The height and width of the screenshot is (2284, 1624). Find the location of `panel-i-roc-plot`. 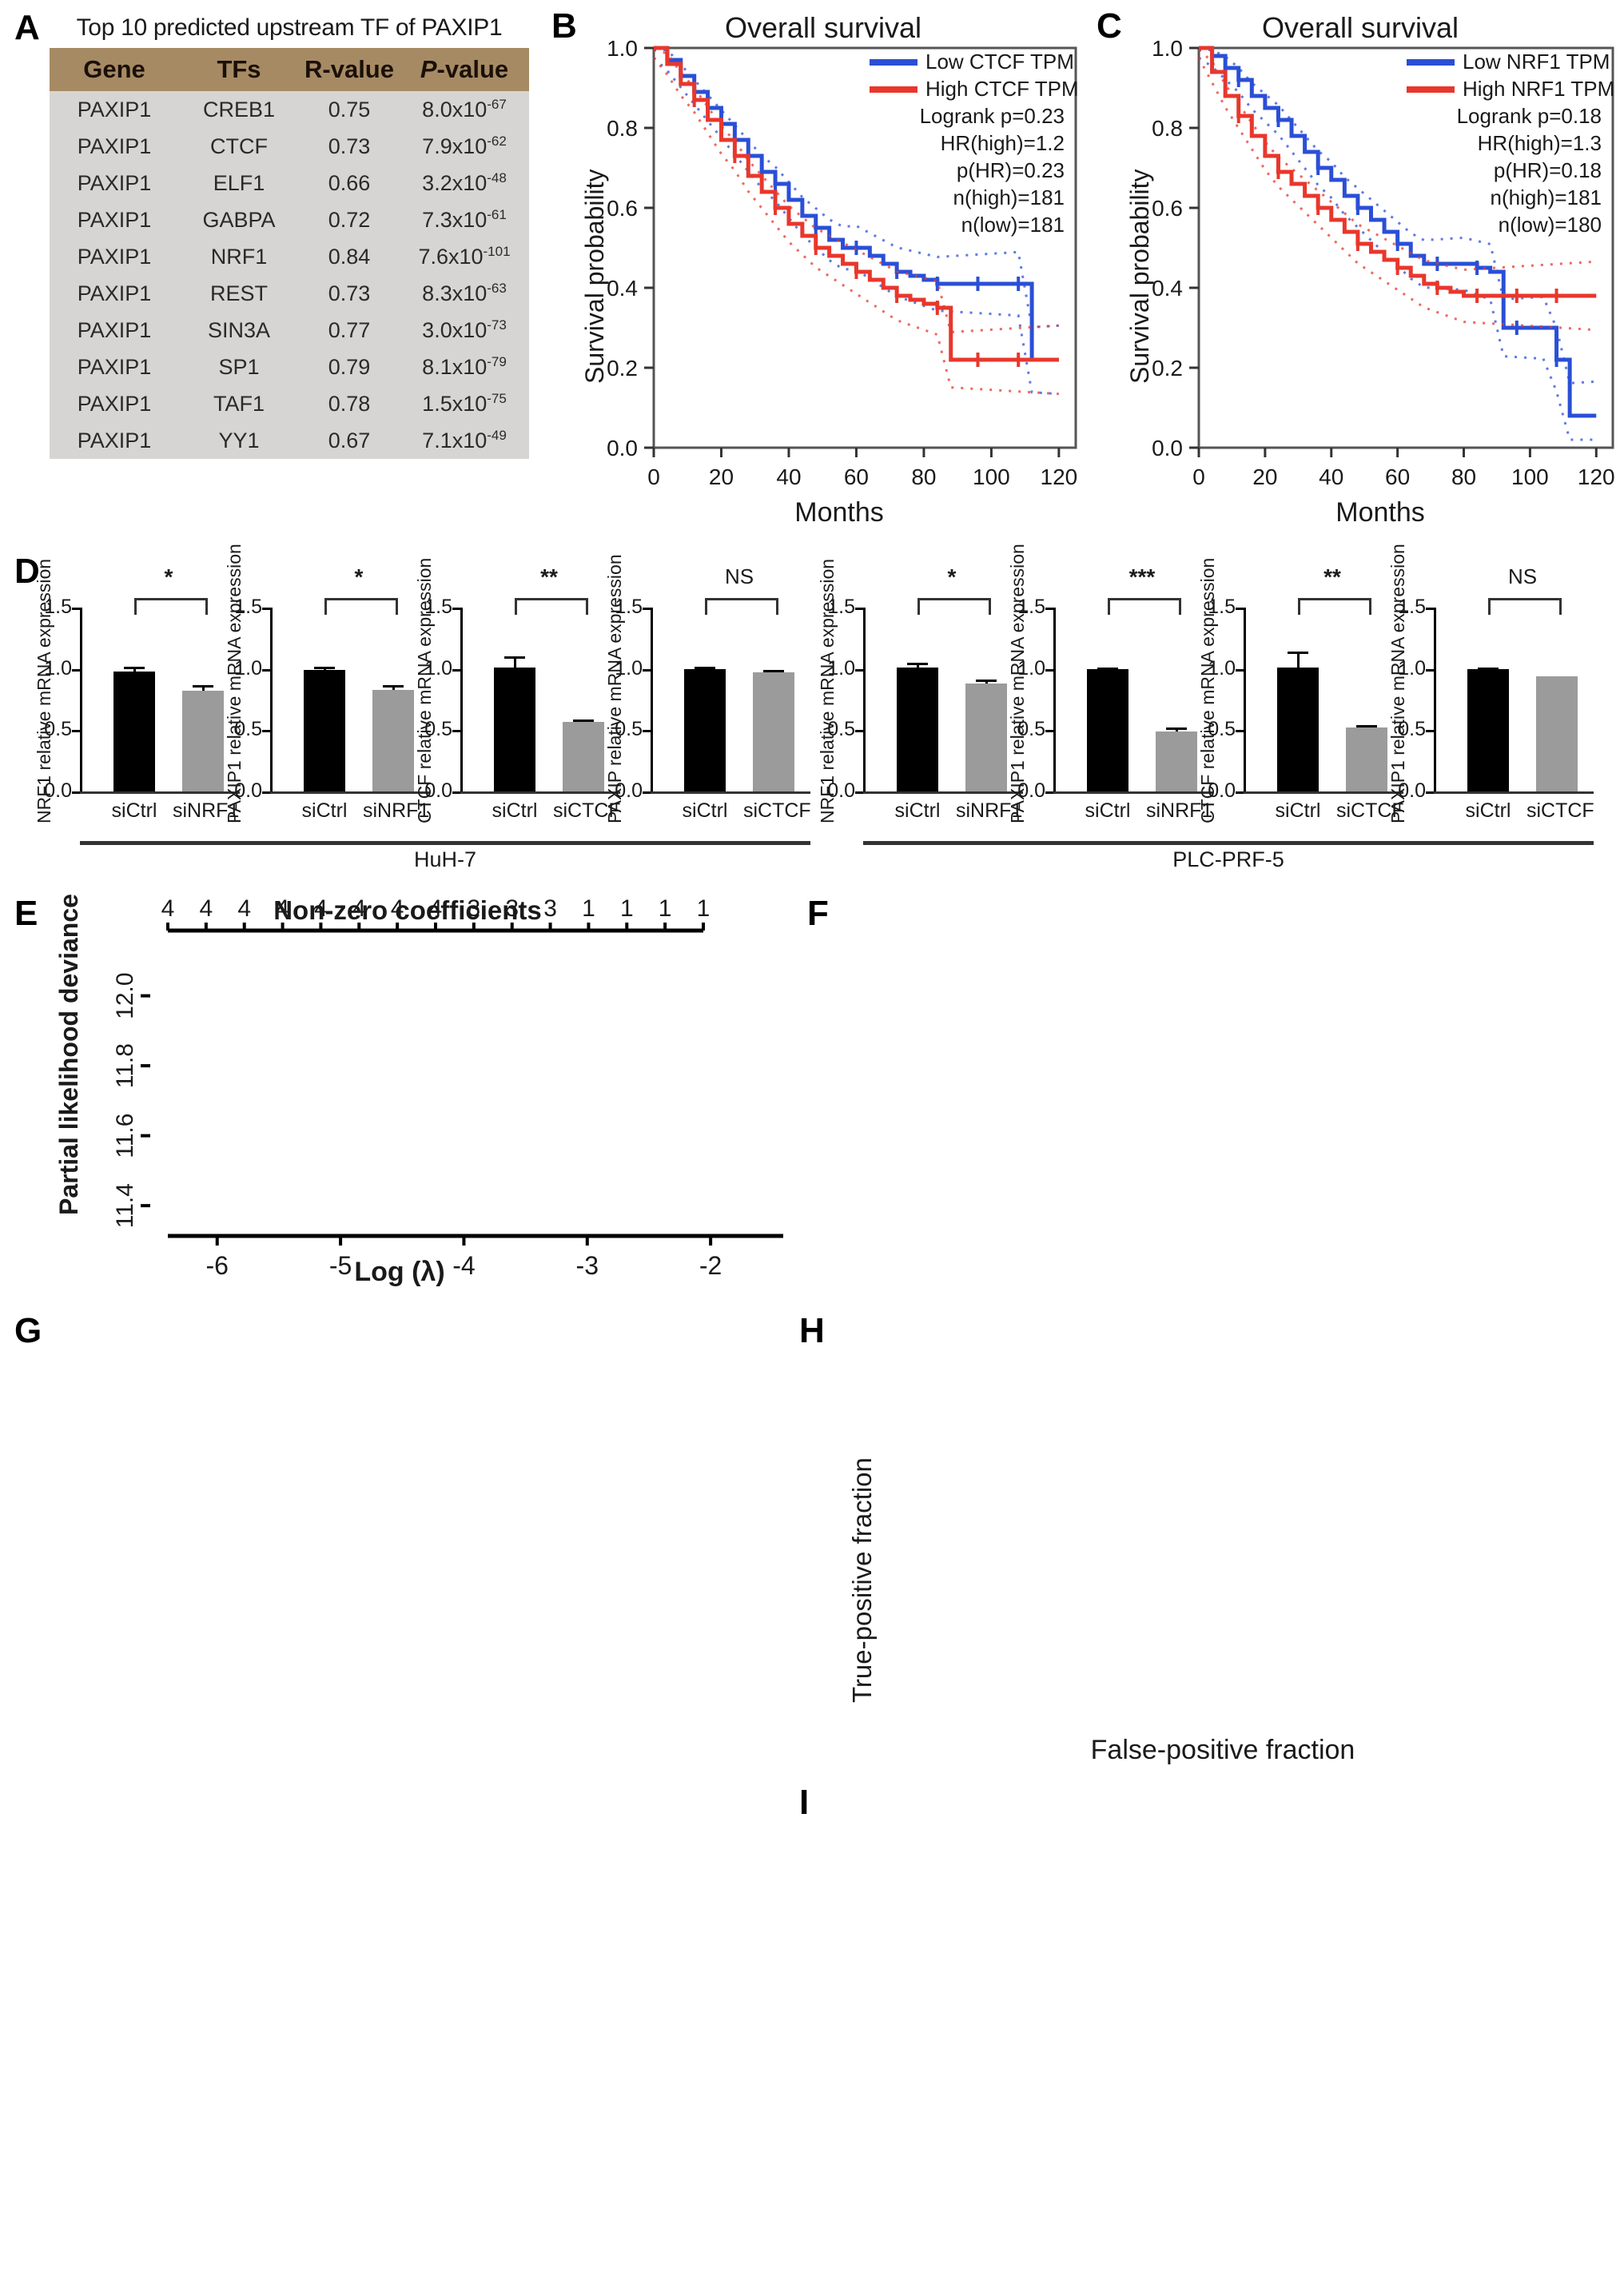

panel-i-roc-plot is located at coordinates (1215, 2039).